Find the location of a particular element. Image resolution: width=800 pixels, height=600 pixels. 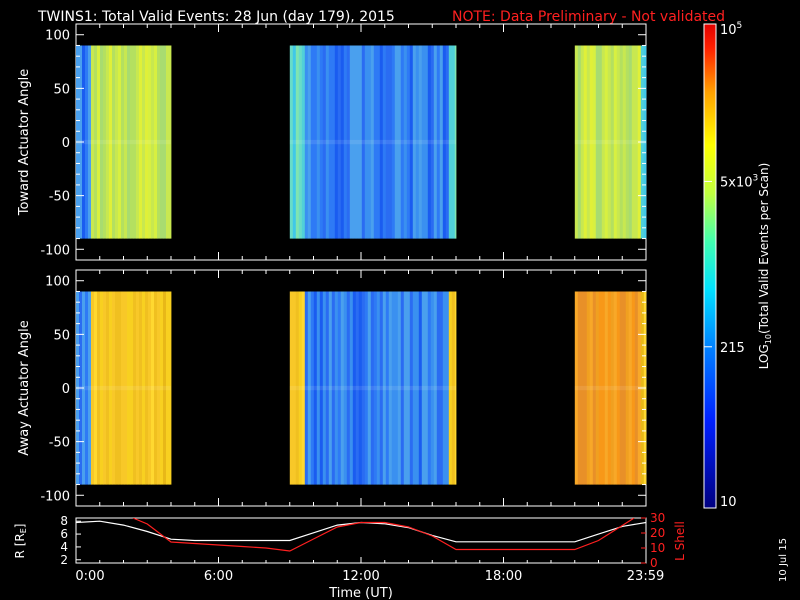

orbit-panel-frame is located at coordinates (361, 540).